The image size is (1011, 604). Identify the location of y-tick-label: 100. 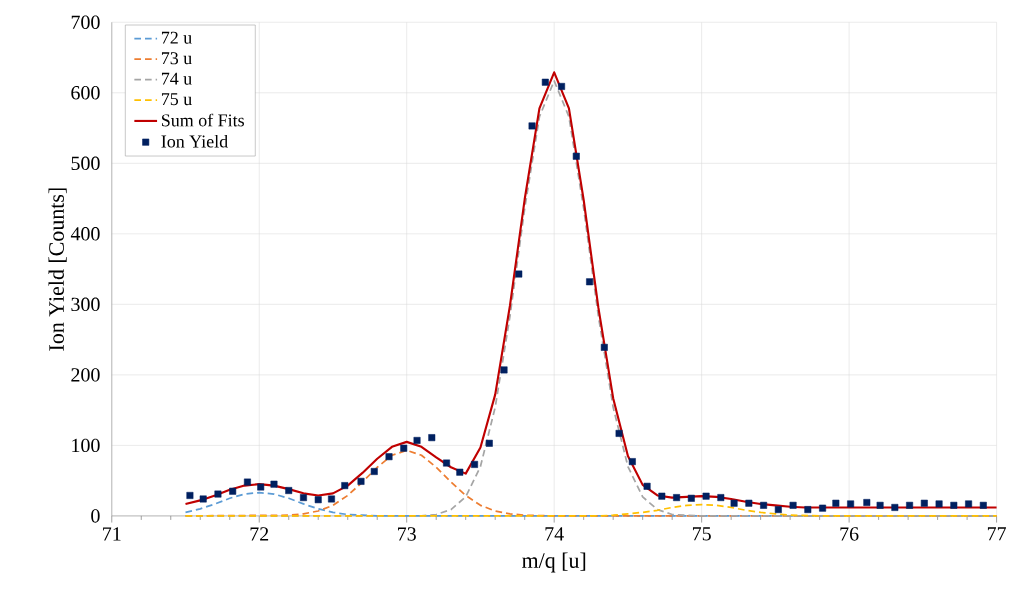
(86, 445).